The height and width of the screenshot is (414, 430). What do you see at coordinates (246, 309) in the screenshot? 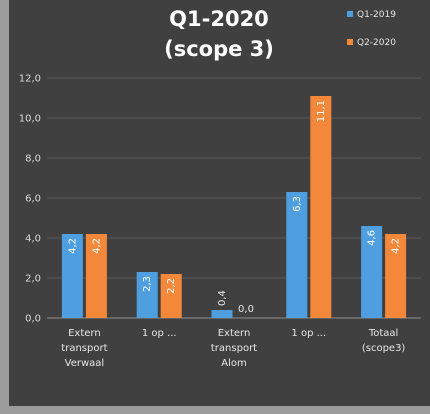
I see `data-label: 0,0` at bounding box center [246, 309].